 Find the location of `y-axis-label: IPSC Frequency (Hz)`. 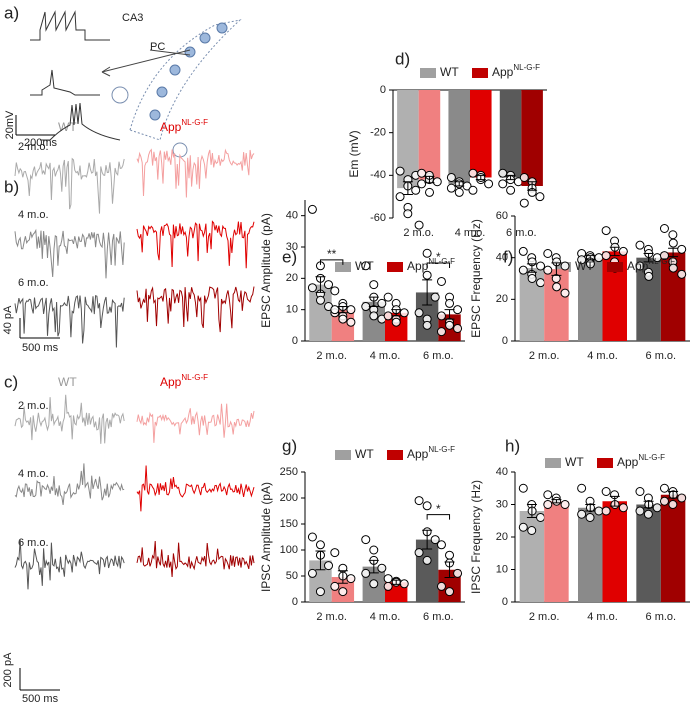

y-axis-label: IPSC Frequency (Hz) is located at coordinates (476, 537).